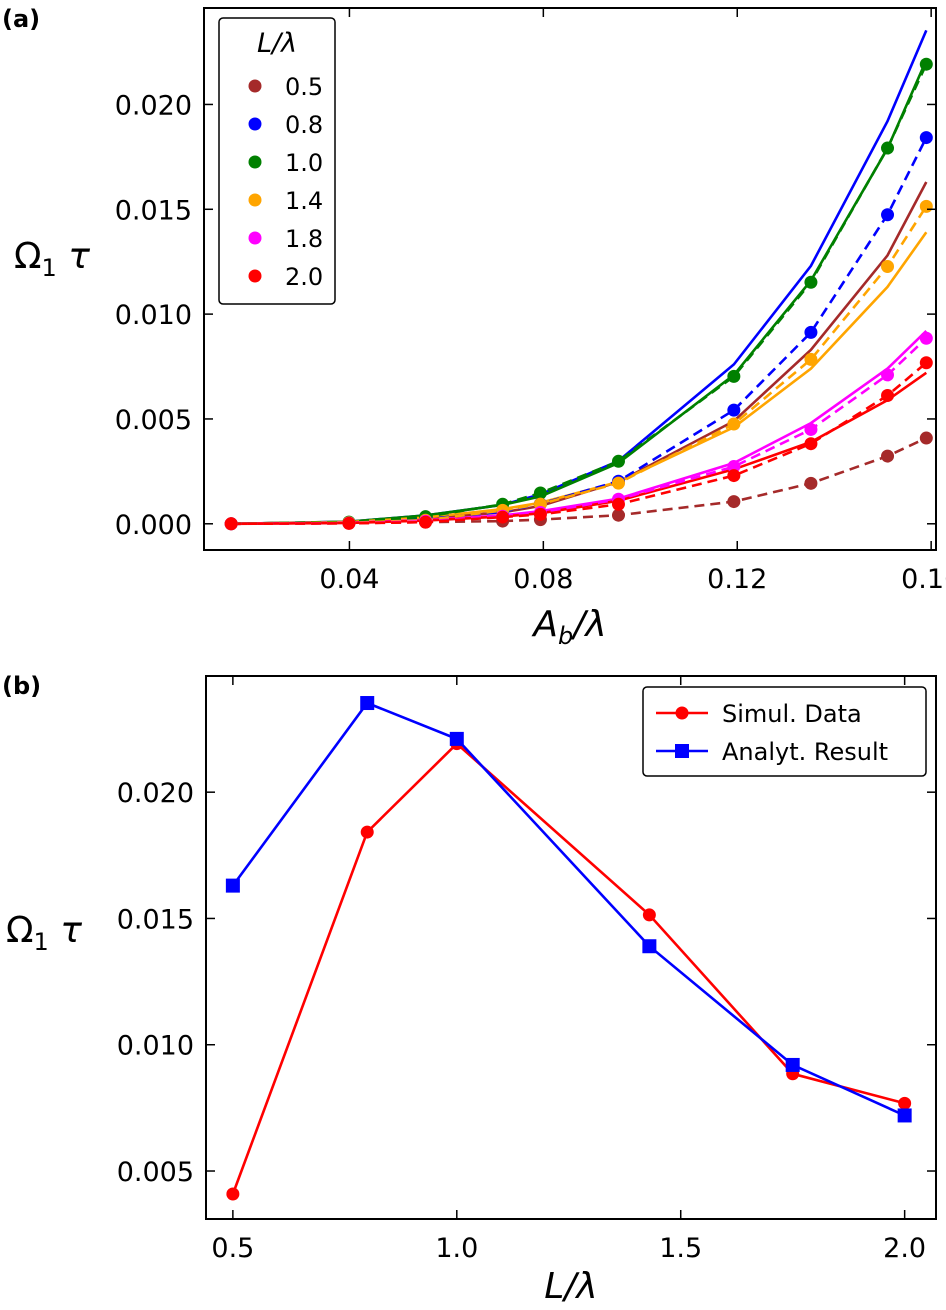  I want to click on legend-marker-0.5, so click(255, 86).